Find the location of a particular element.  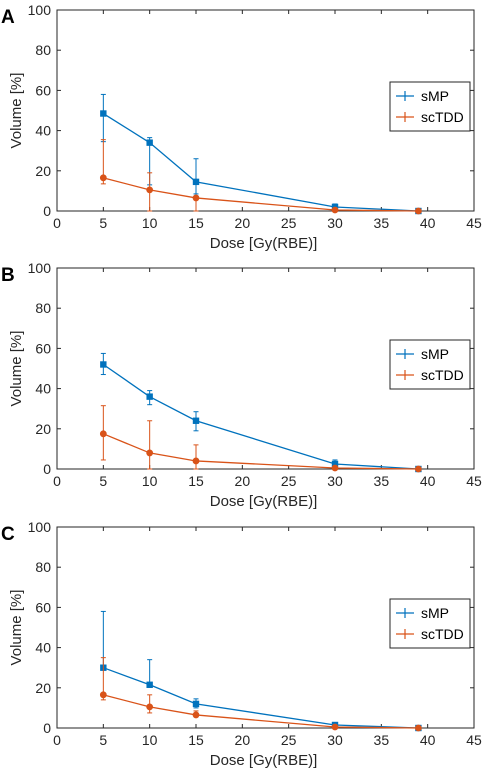

series-smp is located at coordinates (261, 154).